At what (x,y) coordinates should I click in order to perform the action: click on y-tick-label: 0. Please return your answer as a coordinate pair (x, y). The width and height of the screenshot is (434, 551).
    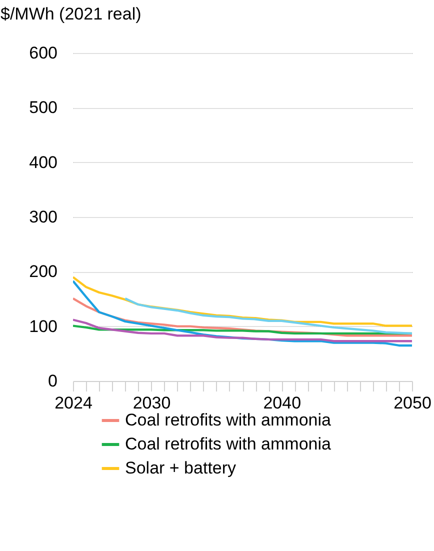
    Looking at the image, I should click on (53, 381).